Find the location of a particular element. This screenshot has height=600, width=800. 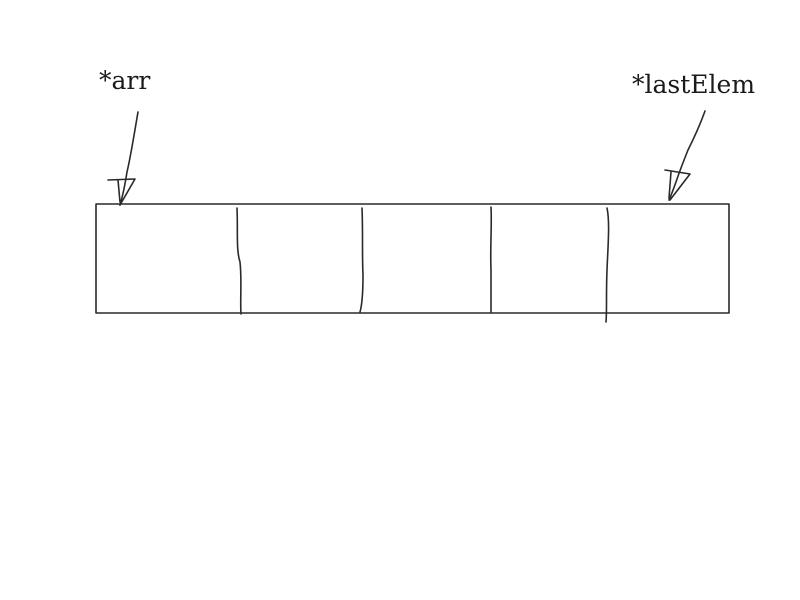

arr-pointer-label: *arr is located at coordinates (125, 80).